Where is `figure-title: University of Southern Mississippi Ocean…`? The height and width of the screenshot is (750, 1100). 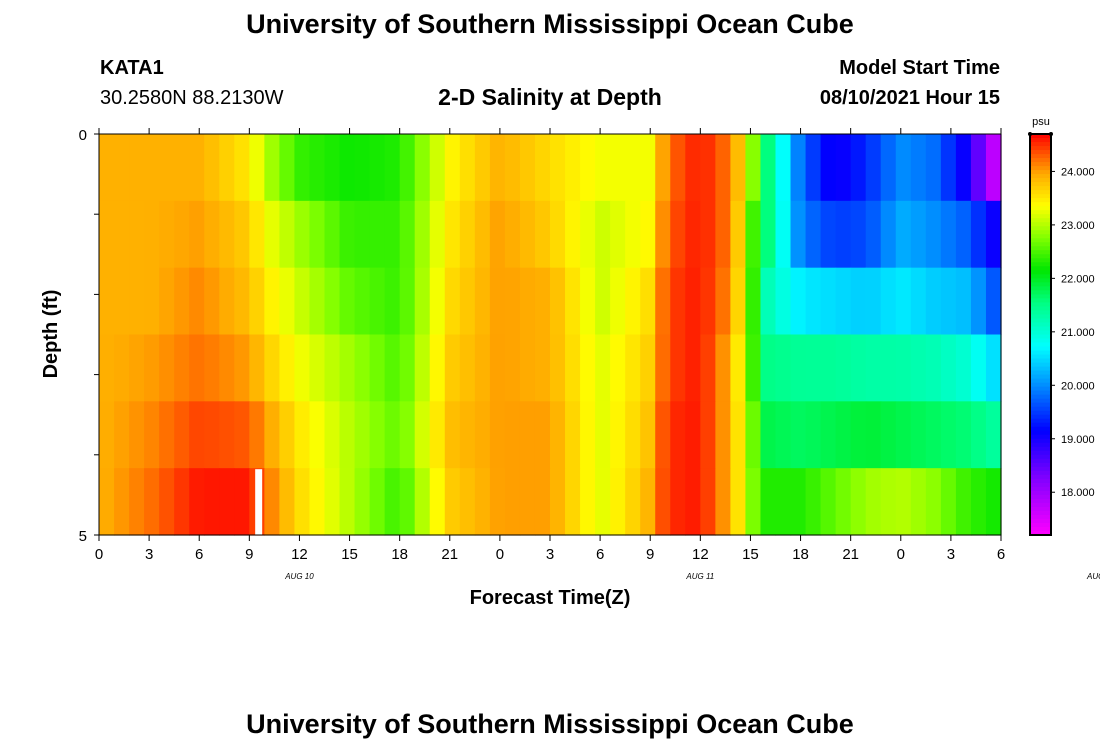 figure-title: University of Southern Mississippi Ocean… is located at coordinates (550, 24).